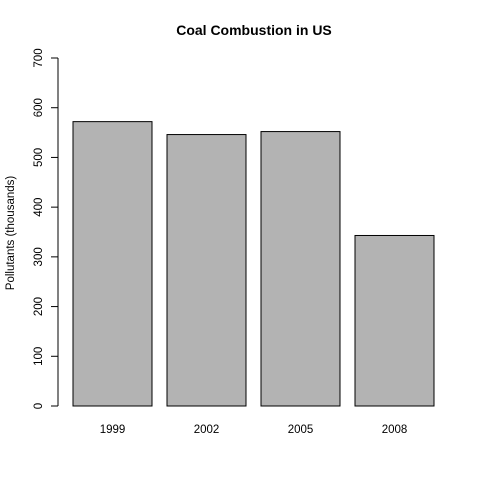  I want to click on chart-title: Coal Combustion in US, so click(254, 30).